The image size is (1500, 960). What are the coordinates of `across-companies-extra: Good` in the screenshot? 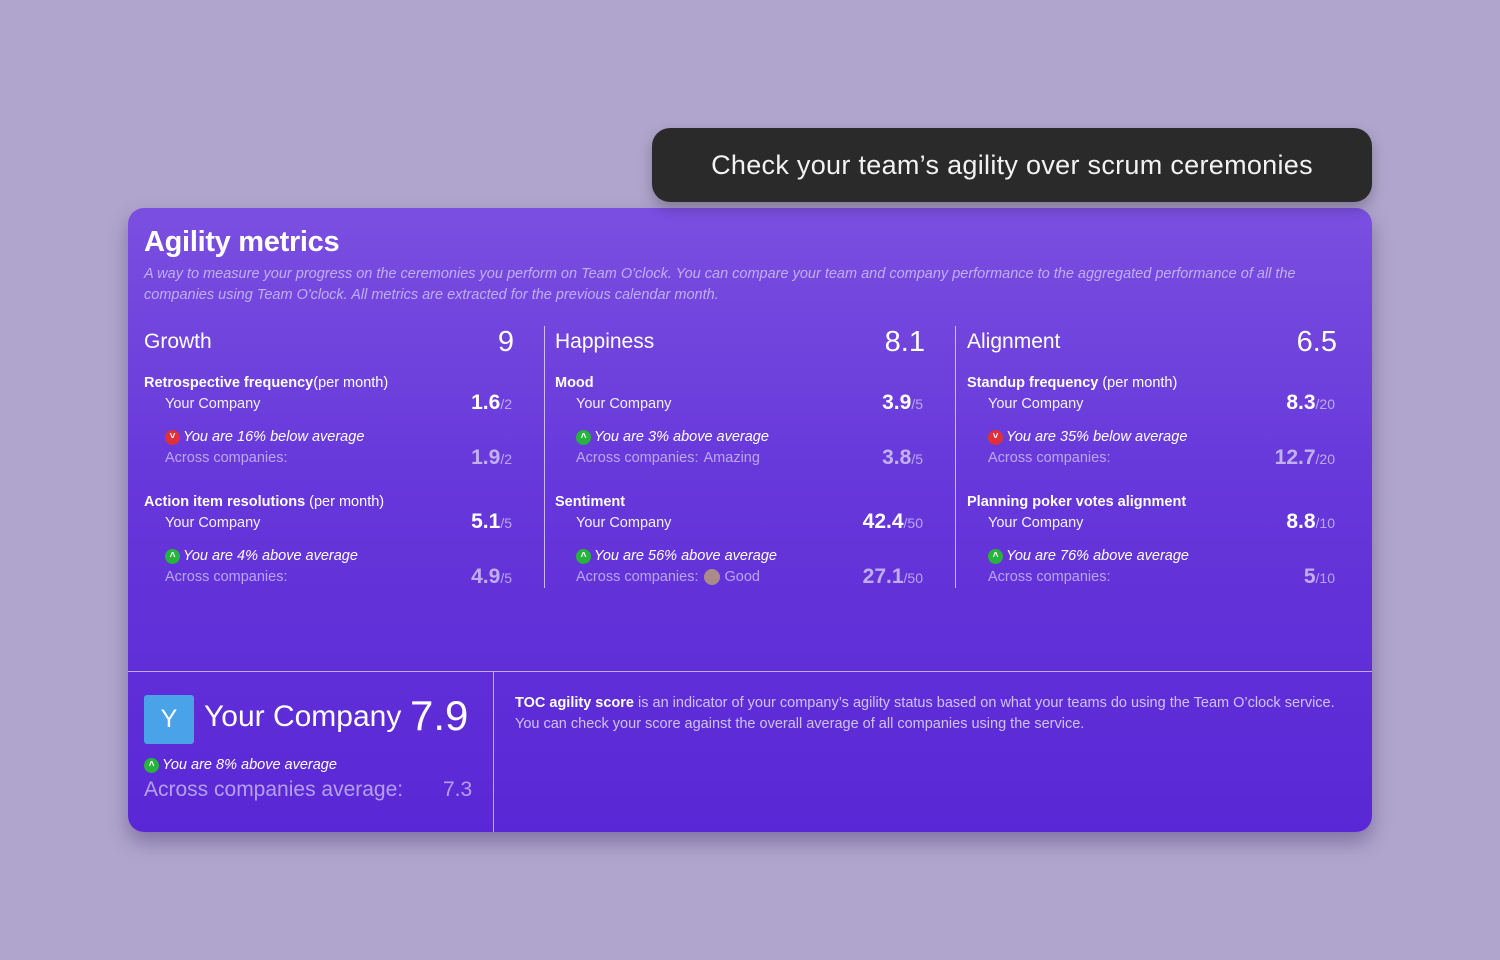 It's located at (742, 577).